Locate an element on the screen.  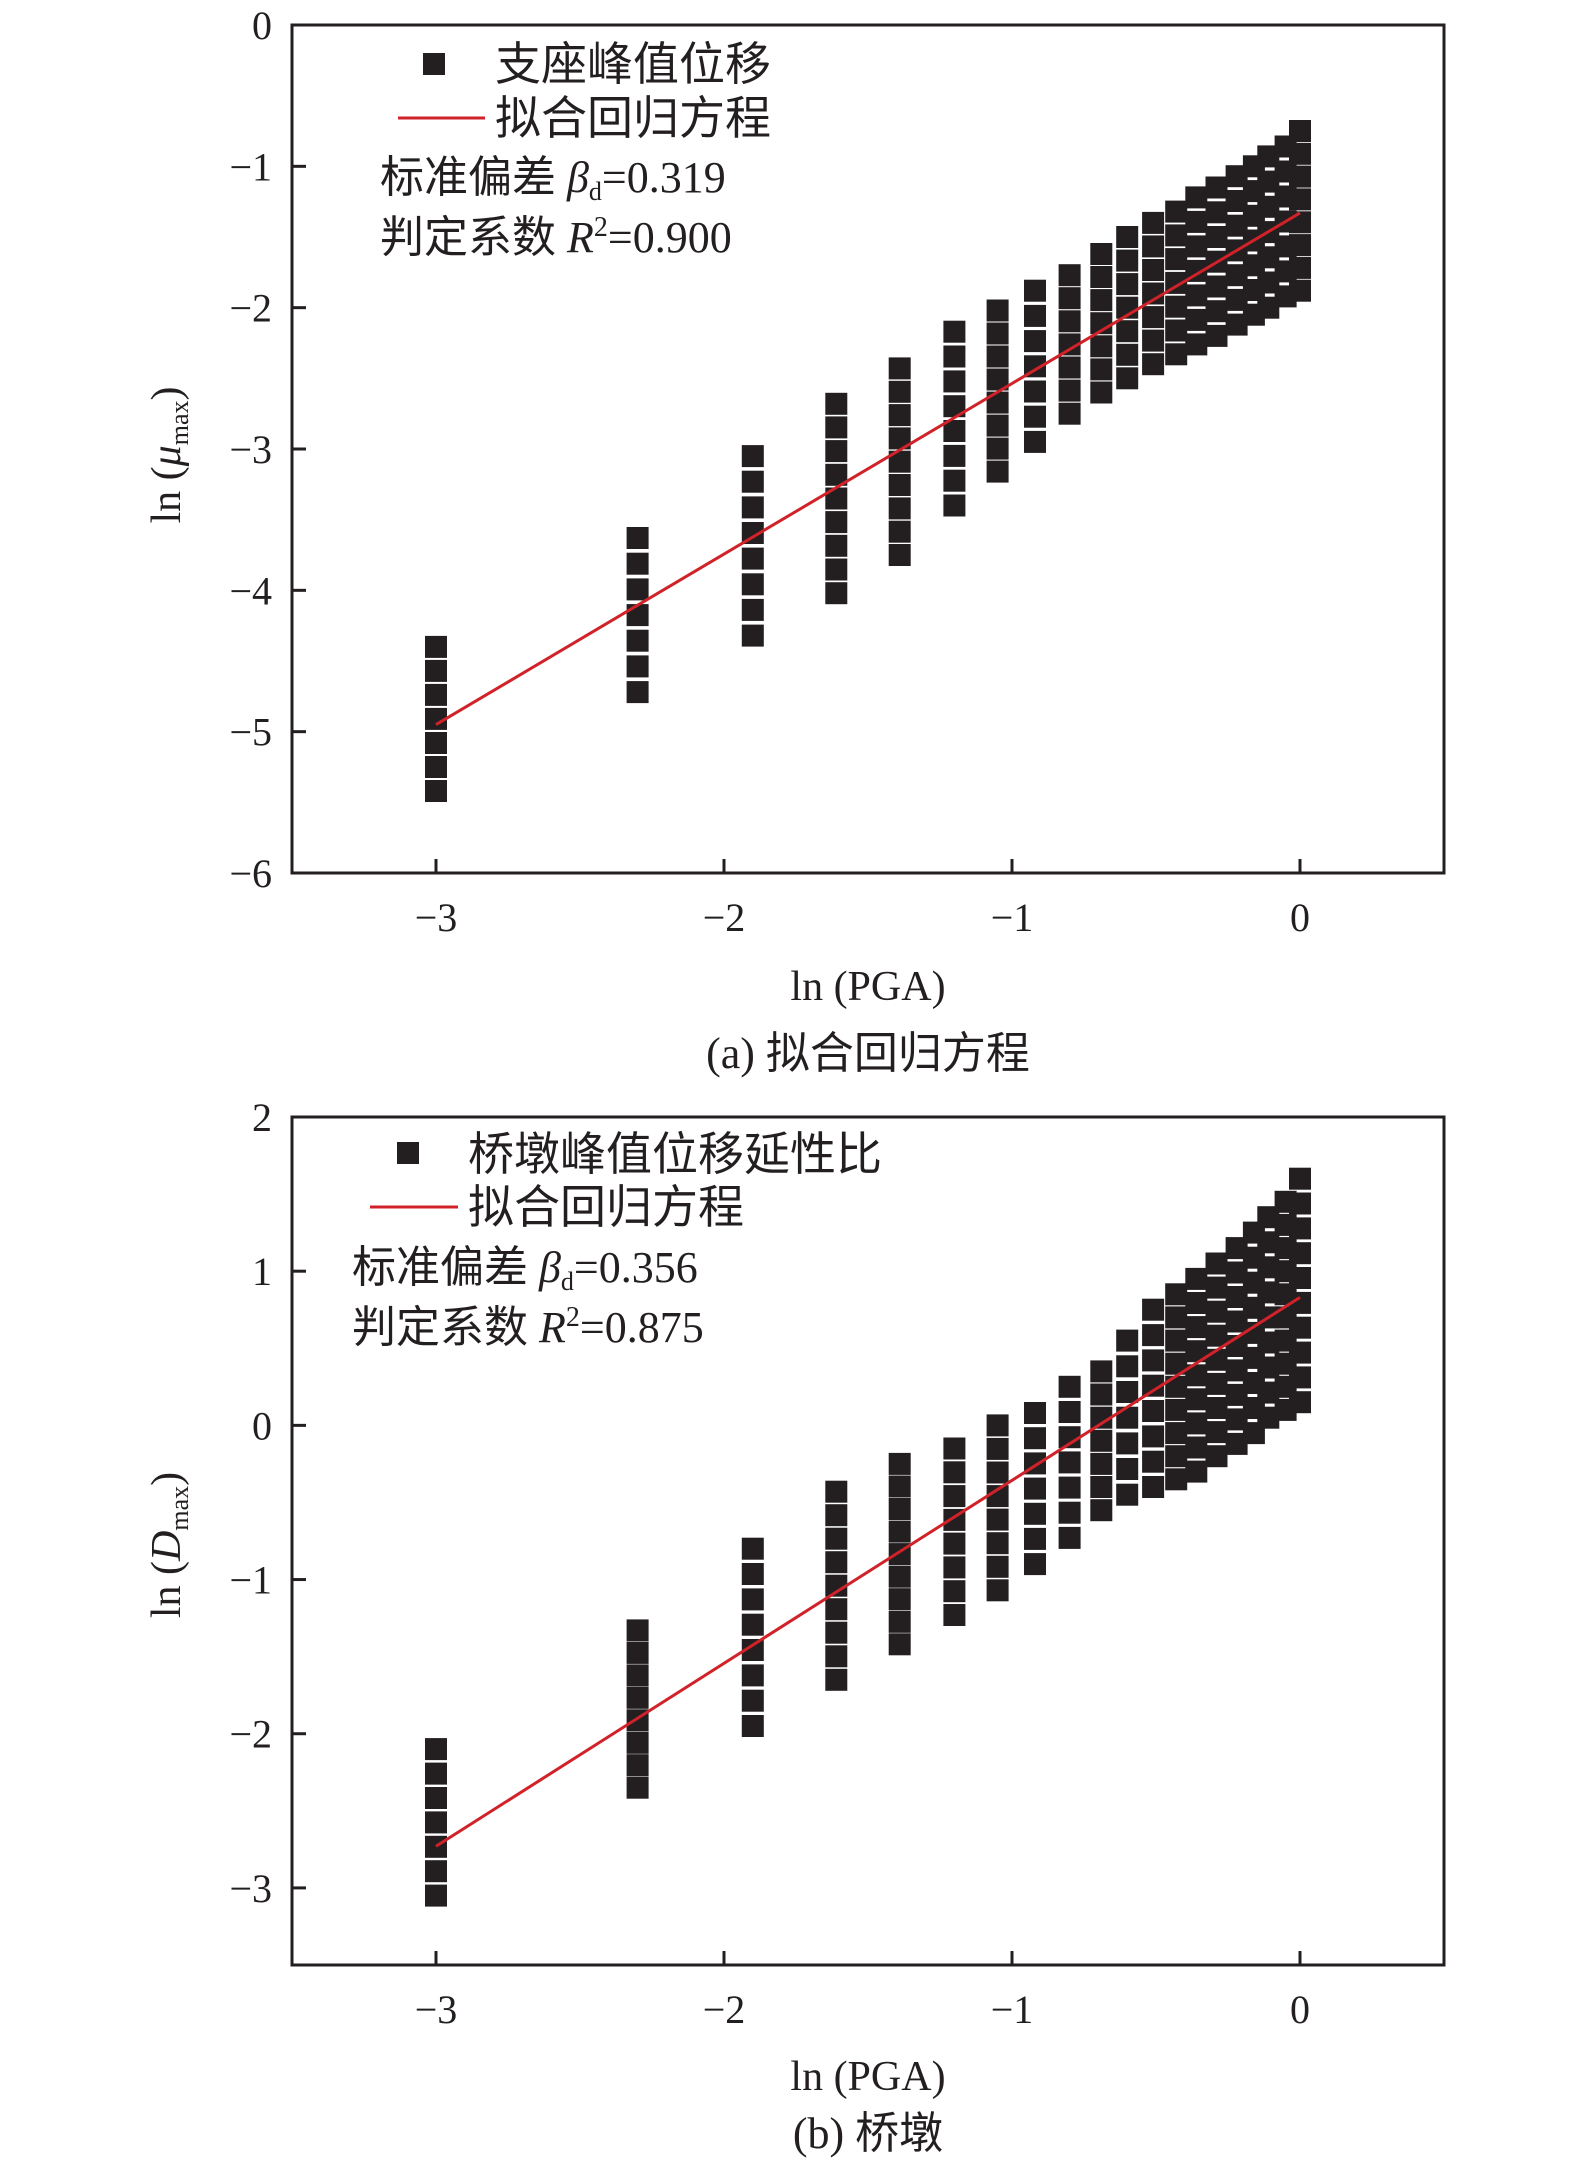
y-tick-label: −2 is located at coordinates (250, 1734).